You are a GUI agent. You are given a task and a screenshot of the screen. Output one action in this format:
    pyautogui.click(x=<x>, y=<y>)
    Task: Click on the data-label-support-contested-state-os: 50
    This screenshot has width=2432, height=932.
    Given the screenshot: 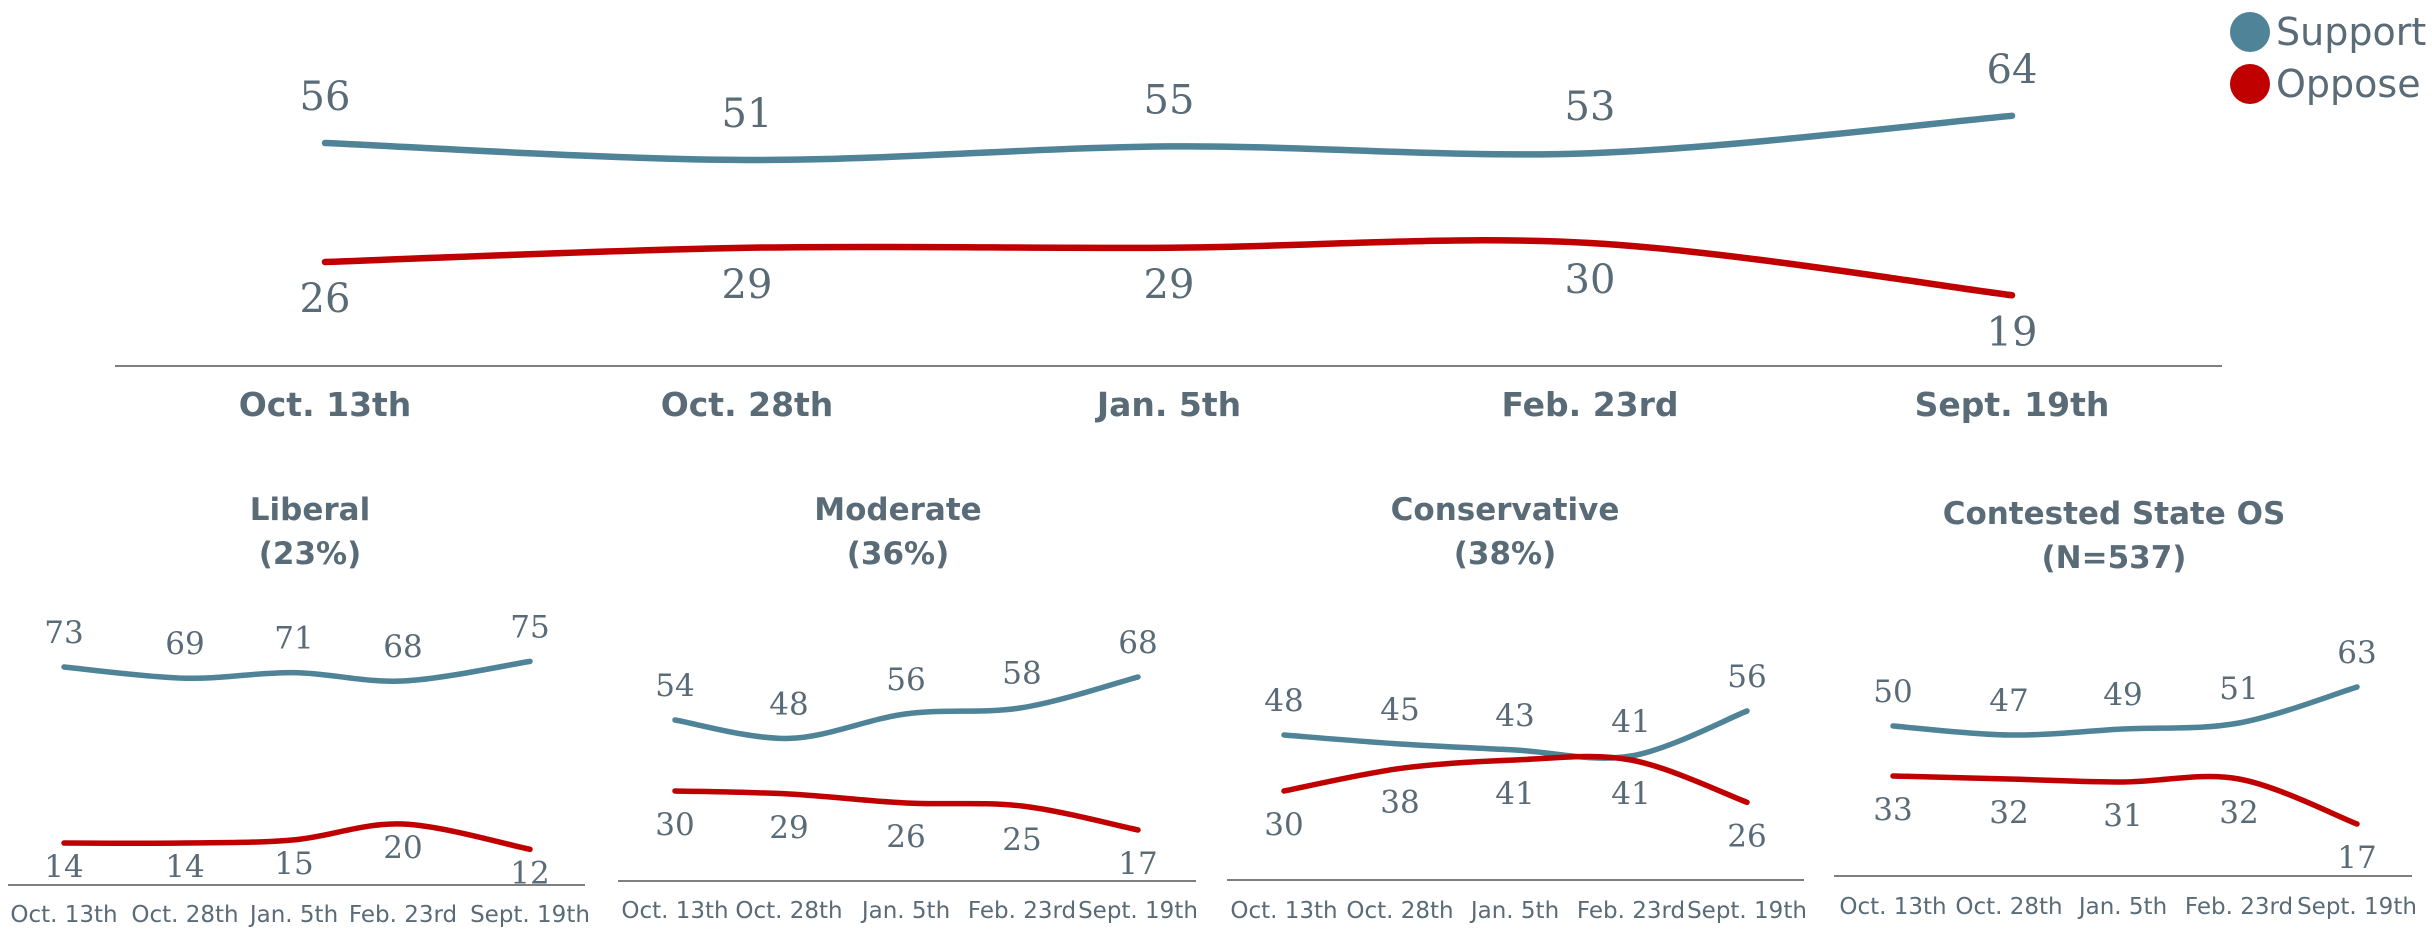 What is the action you would take?
    pyautogui.click(x=1892, y=692)
    